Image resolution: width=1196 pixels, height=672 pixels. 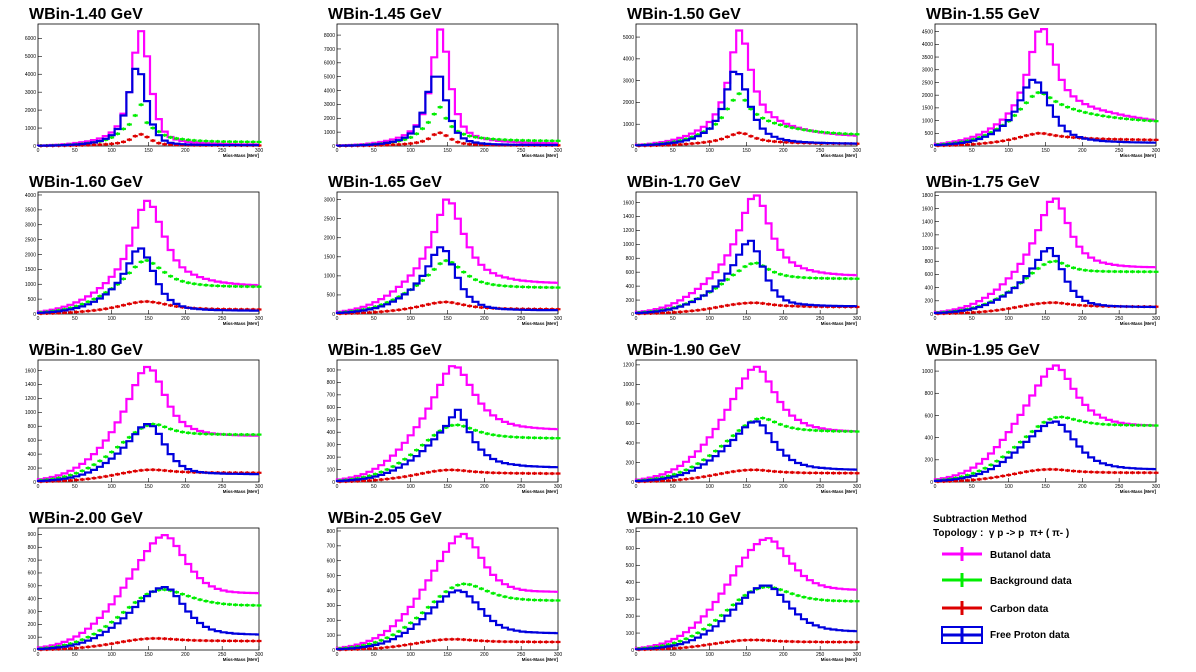 What do you see at coordinates (628, 60) in the screenshot?
I see `y-tick-label: 4000` at bounding box center [628, 60].